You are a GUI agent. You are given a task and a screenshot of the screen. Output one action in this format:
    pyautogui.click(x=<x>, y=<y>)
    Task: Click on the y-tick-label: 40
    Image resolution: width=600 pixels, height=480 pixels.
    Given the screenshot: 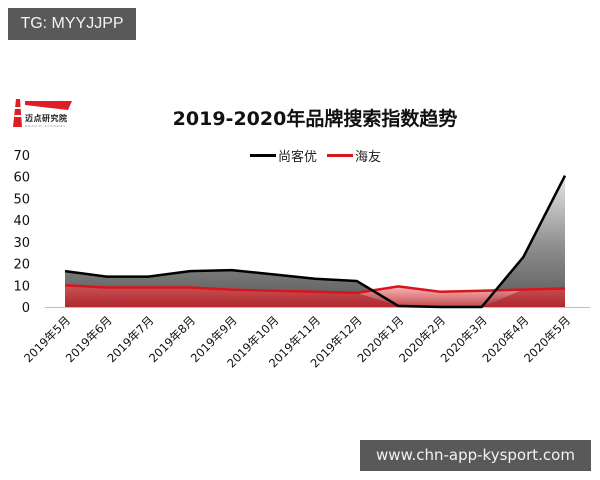 What is the action you would take?
    pyautogui.click(x=21, y=221)
    